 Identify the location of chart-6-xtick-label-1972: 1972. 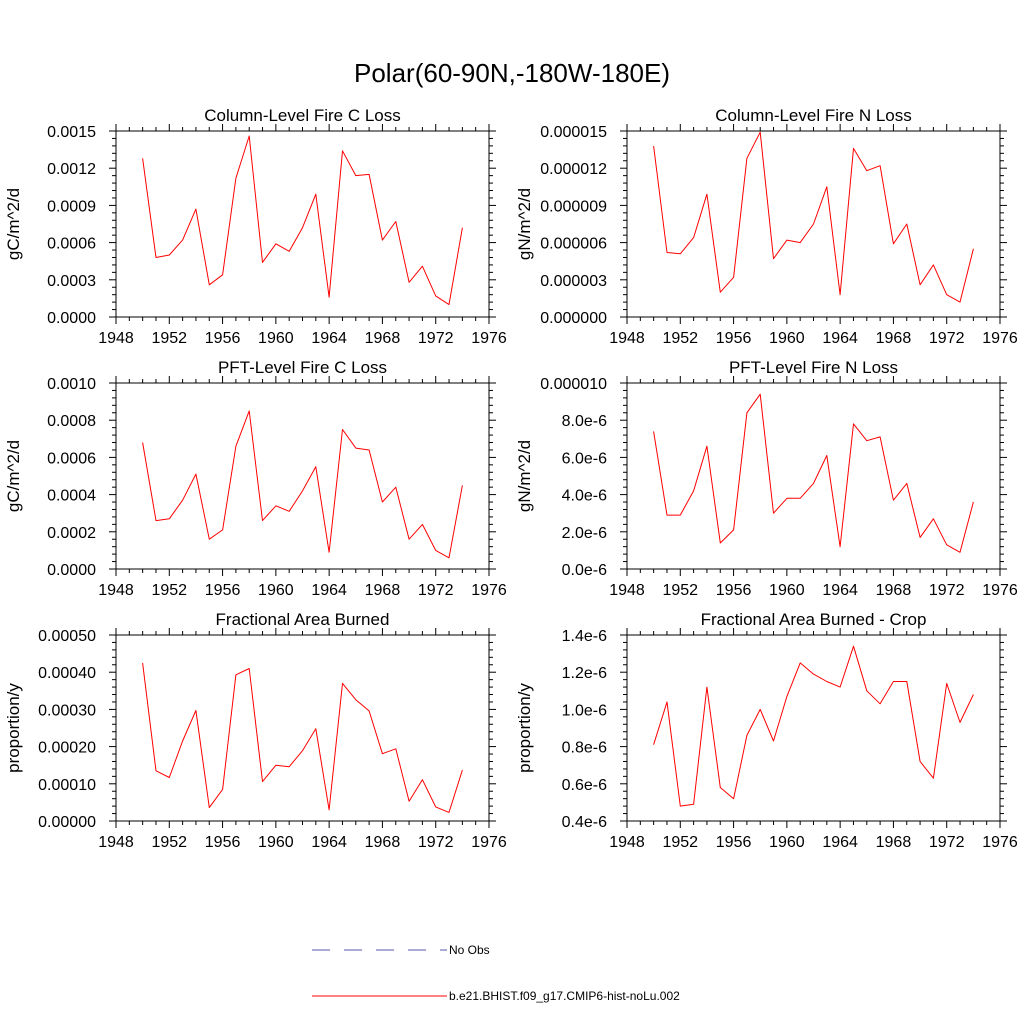
(947, 842).